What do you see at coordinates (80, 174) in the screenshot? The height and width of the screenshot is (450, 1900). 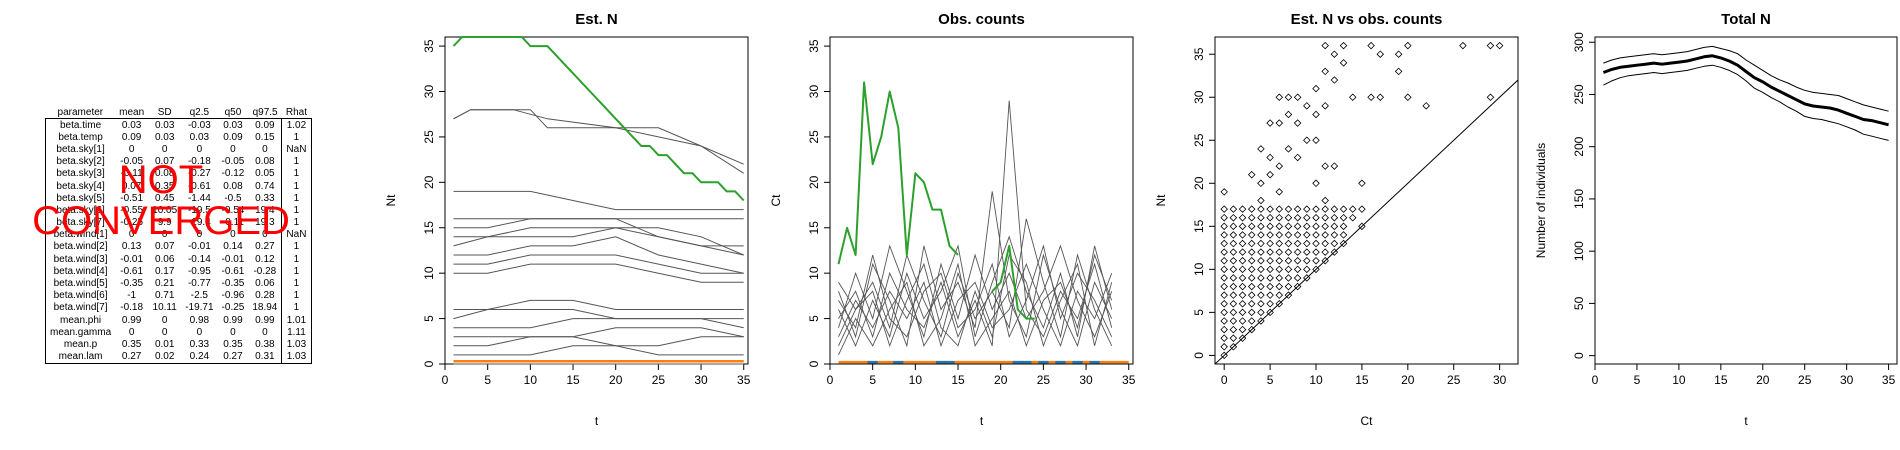 I see `table-cell: beta.sky[3]` at bounding box center [80, 174].